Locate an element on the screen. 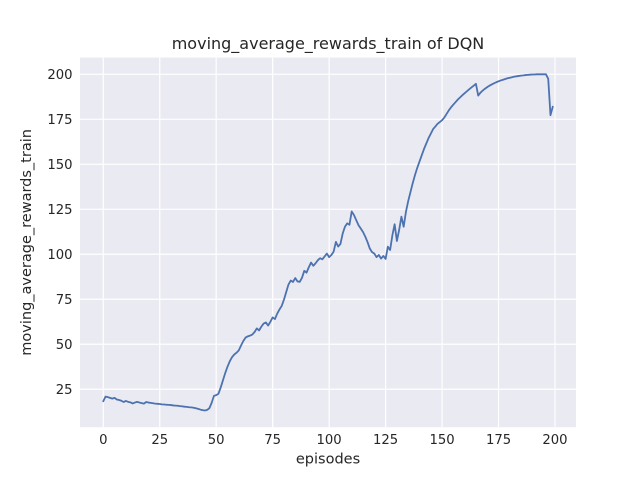 The width and height of the screenshot is (640, 480). x-tick-label: 0 is located at coordinates (103, 440).